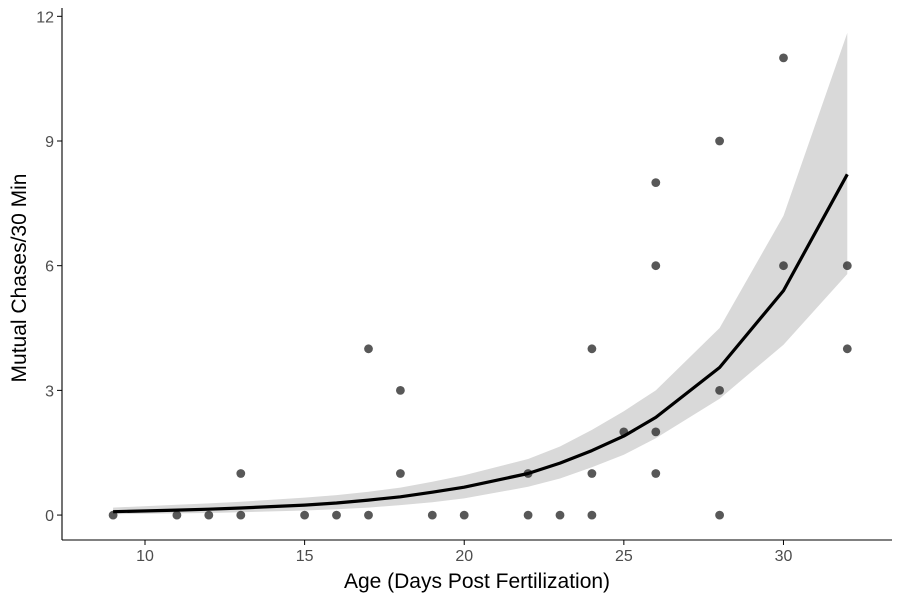 This screenshot has width=900, height=600. What do you see at coordinates (49, 516) in the screenshot?
I see `y-tick-label: 0` at bounding box center [49, 516].